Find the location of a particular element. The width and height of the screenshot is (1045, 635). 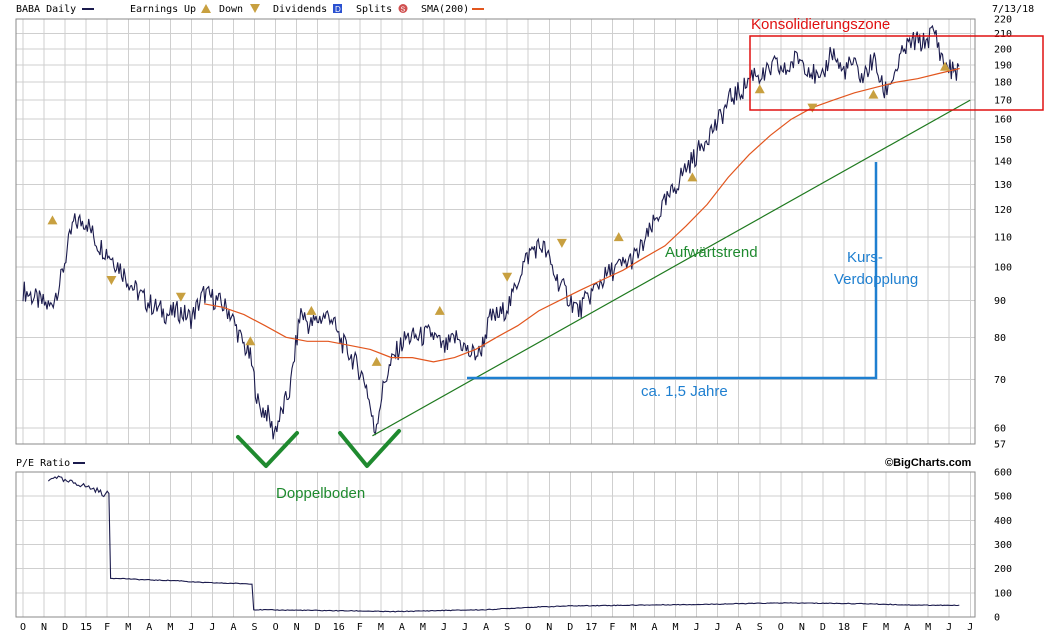

y-tick-label: 160 is located at coordinates (1003, 120).